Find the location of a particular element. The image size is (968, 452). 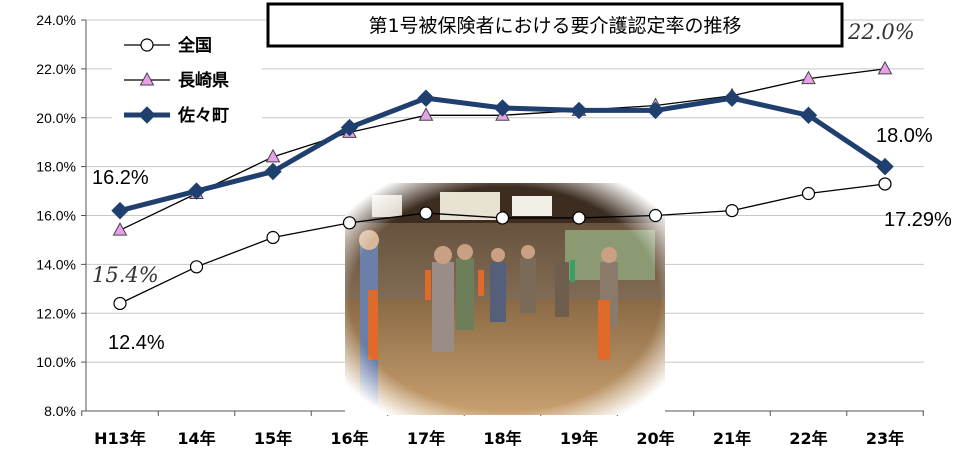

x-tick-label: 17年 is located at coordinates (426, 438).